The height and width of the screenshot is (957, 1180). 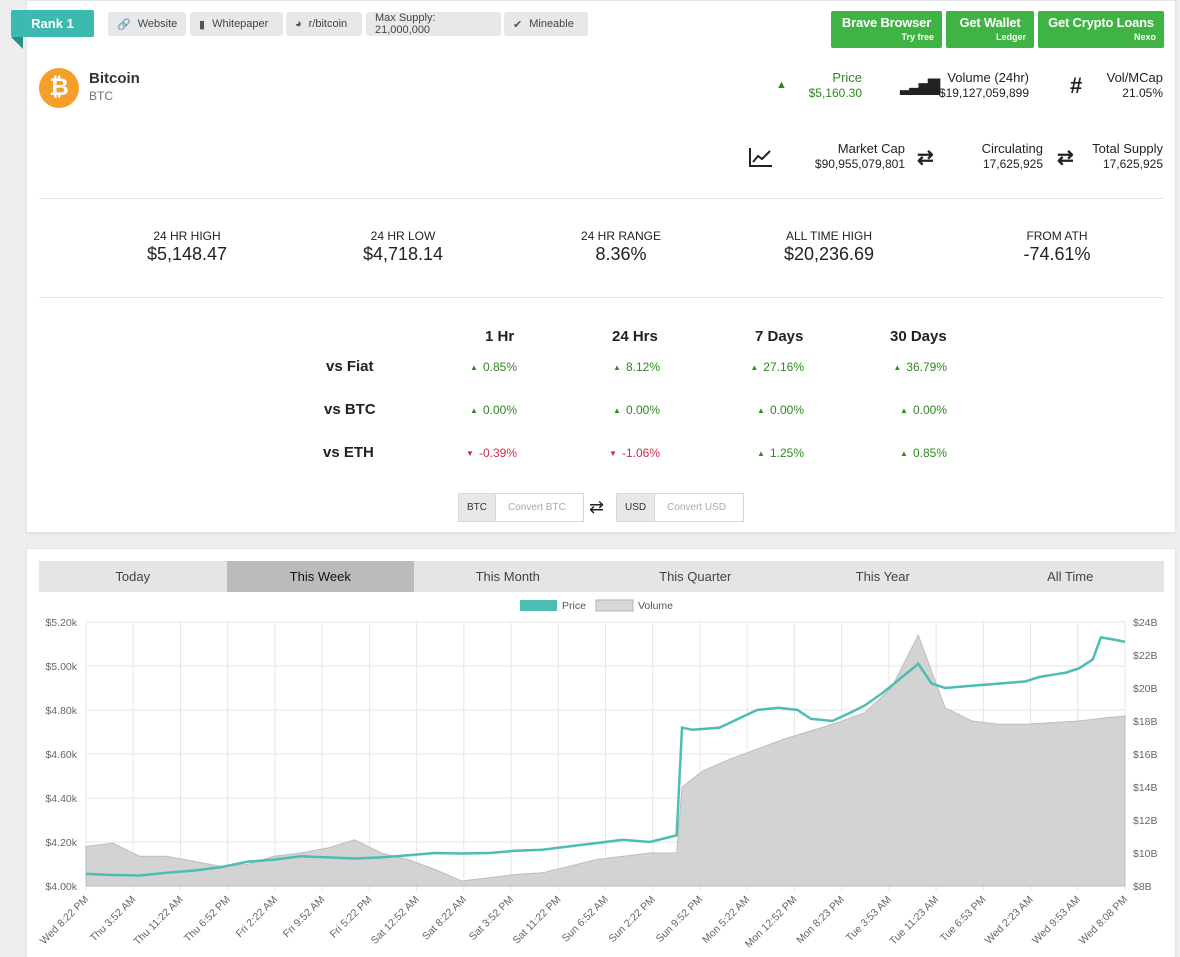 I want to click on summary-value: -74.61%, so click(x=1057, y=254).